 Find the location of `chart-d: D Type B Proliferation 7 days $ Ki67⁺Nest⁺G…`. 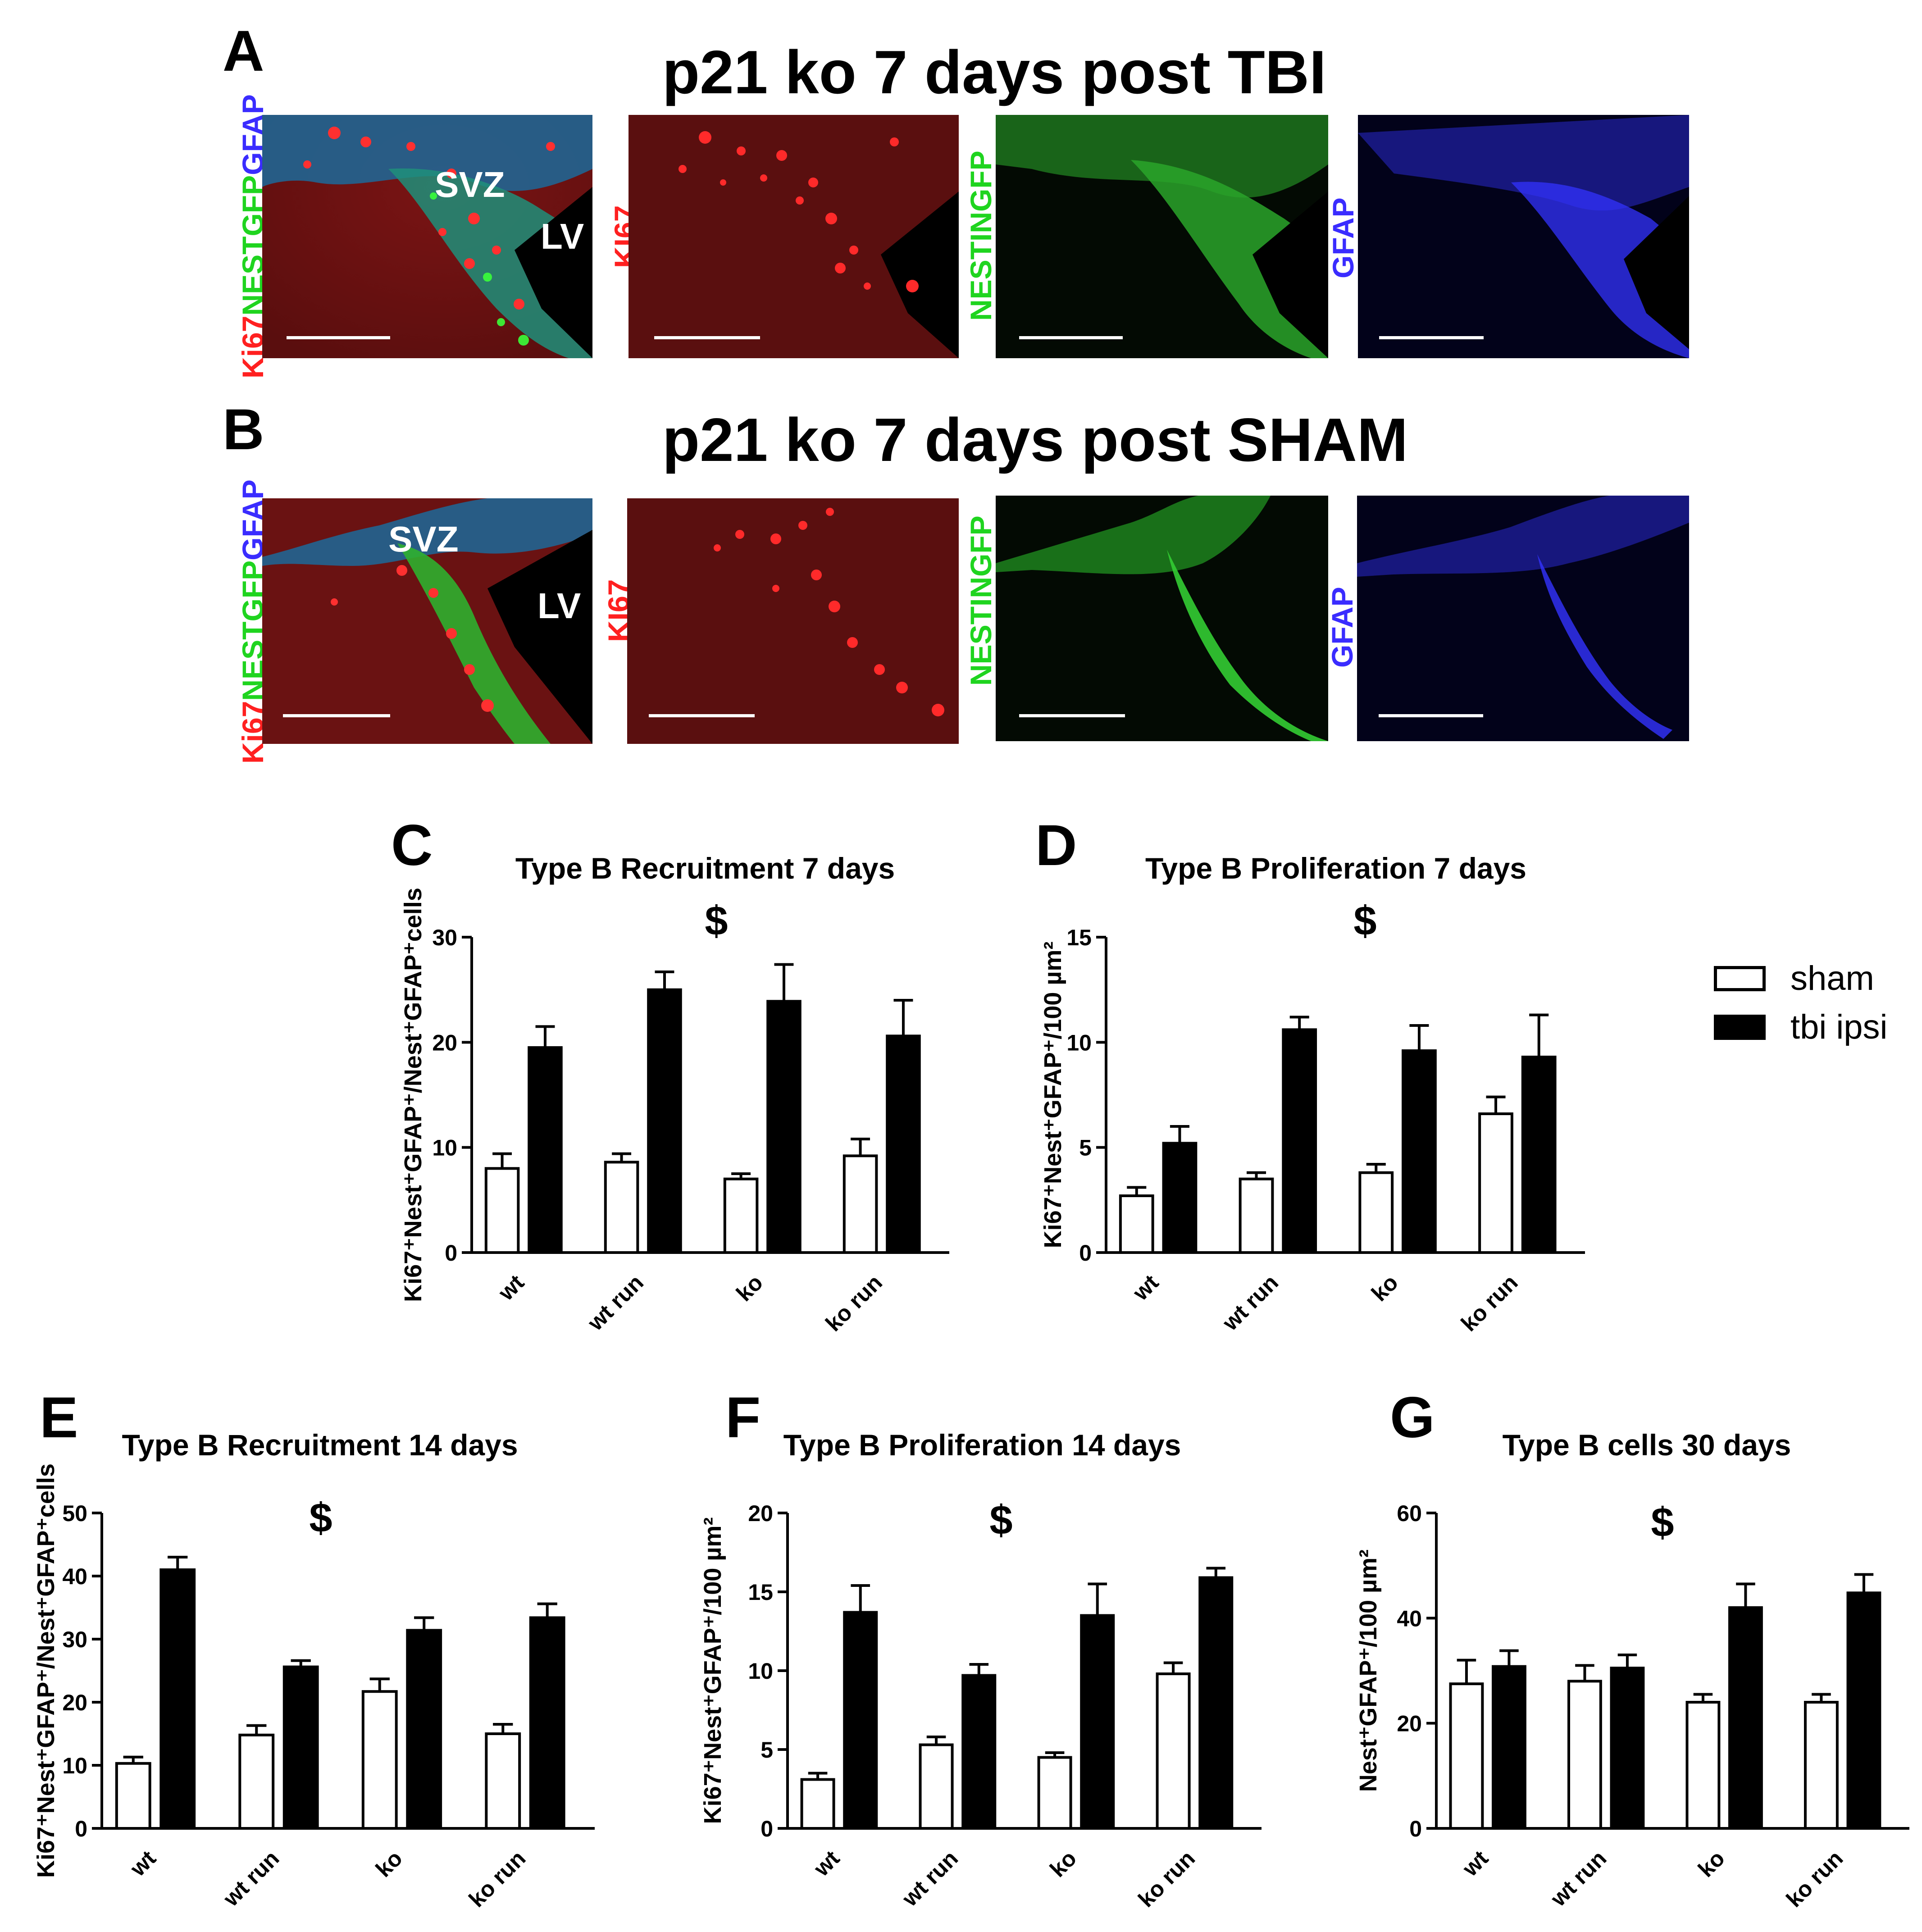

chart-d: D Type B Proliferation 7 days $ Ki67⁺Nest⁺G… is located at coordinates (1310, 1074).